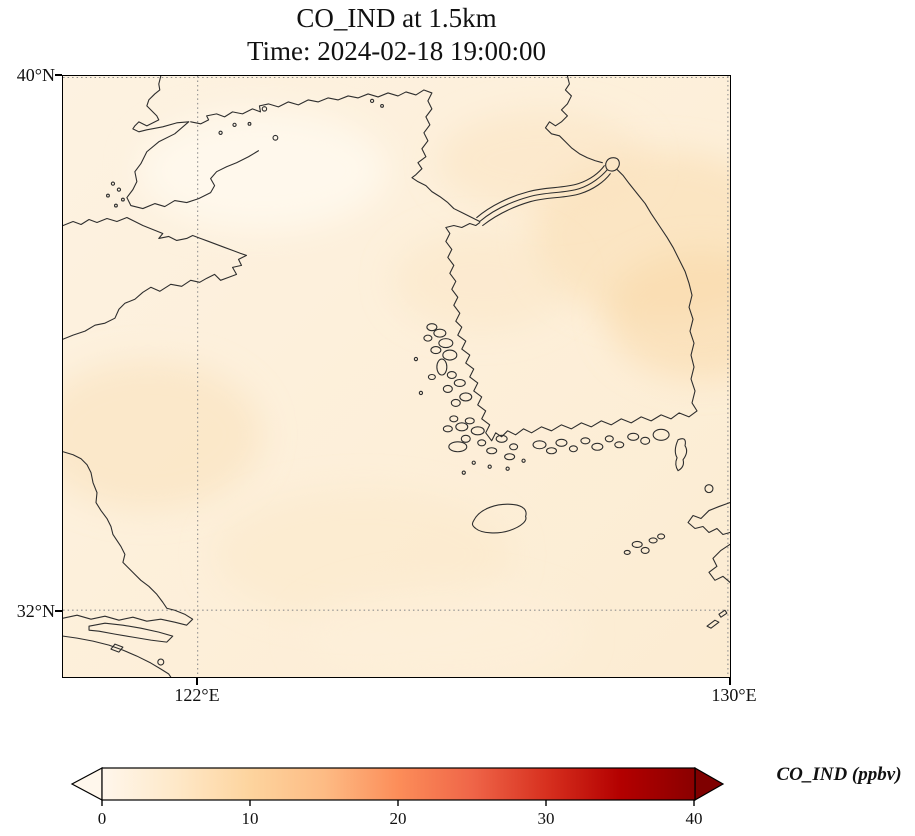 This screenshot has width=915, height=836. Describe the element at coordinates (58, 75) in the screenshot. I see `ytick-40n` at that location.